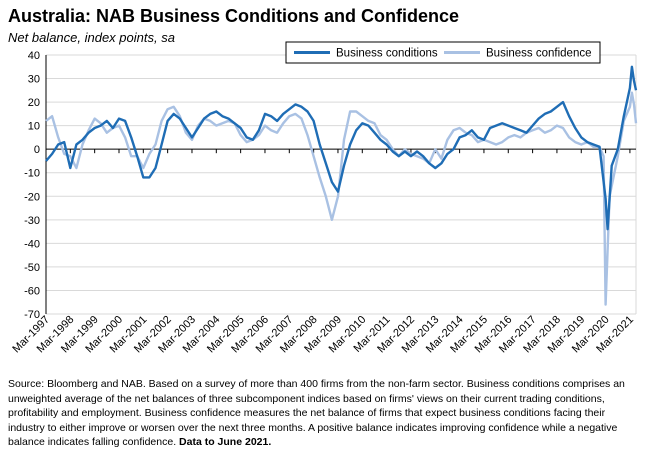 The image size is (650, 455). What do you see at coordinates (35, 185) in the screenshot?
I see `y-axis: -70 -60 -50 -40 -30 -20 -10 0 10 20 30 40` at bounding box center [35, 185].